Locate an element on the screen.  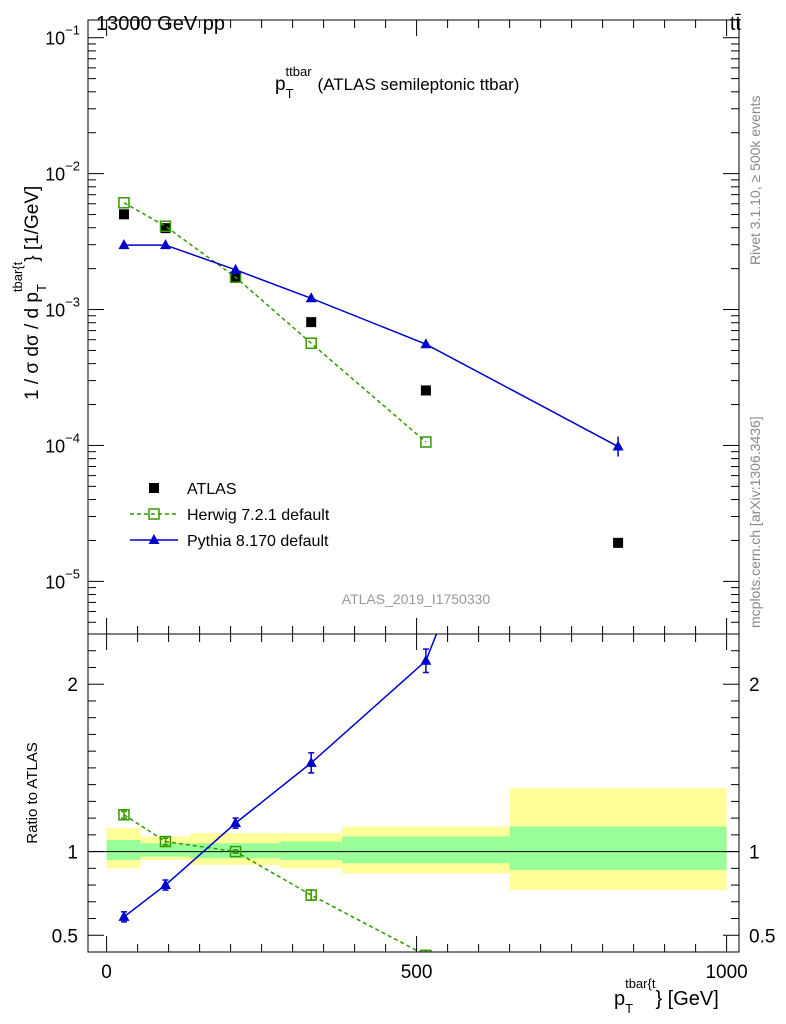
mcplots-label: mcplots.cern.ch [arXiv:1306.3436] is located at coordinates (755, 522).